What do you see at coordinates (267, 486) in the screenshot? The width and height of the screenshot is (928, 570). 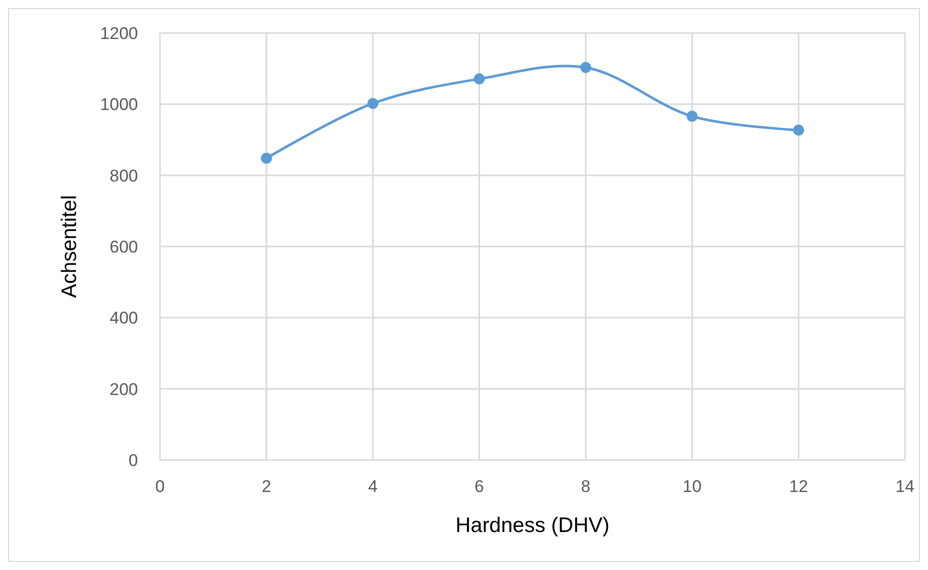 I see `x-tick-label: 2` at bounding box center [267, 486].